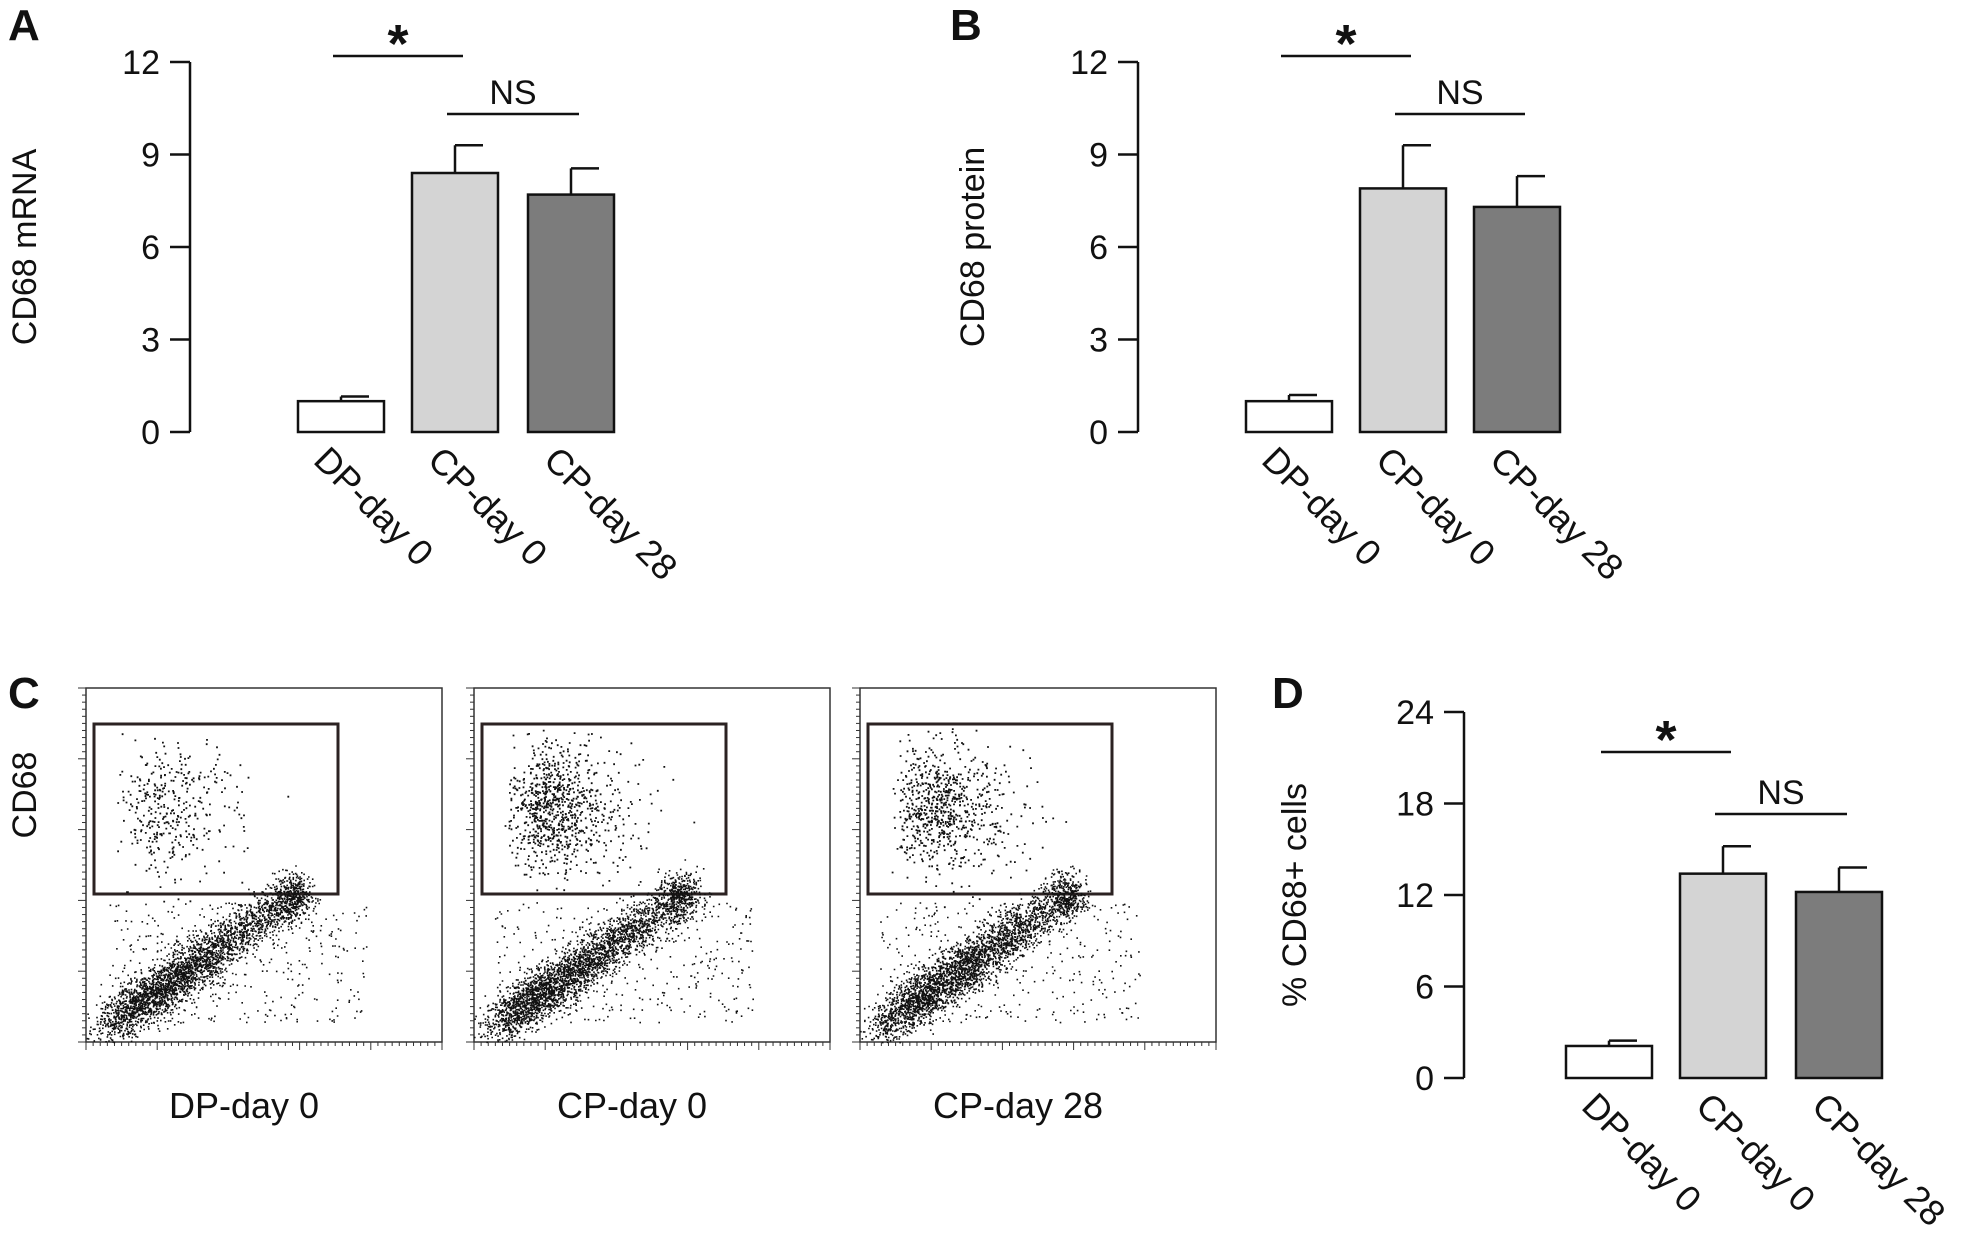 This screenshot has width=1984, height=1256. Describe the element at coordinates (1459, 93) in the screenshot. I see `panel-b-significance-label: NS` at that location.